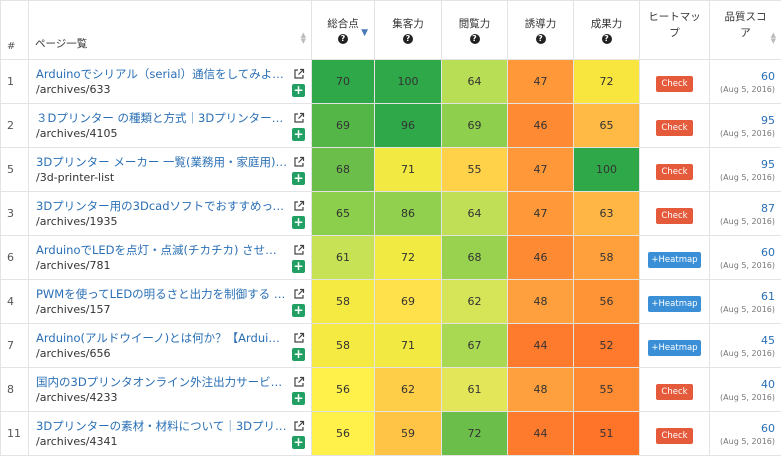 This screenshot has height=456, width=781. I want to click on total-score: 70, so click(343, 82).